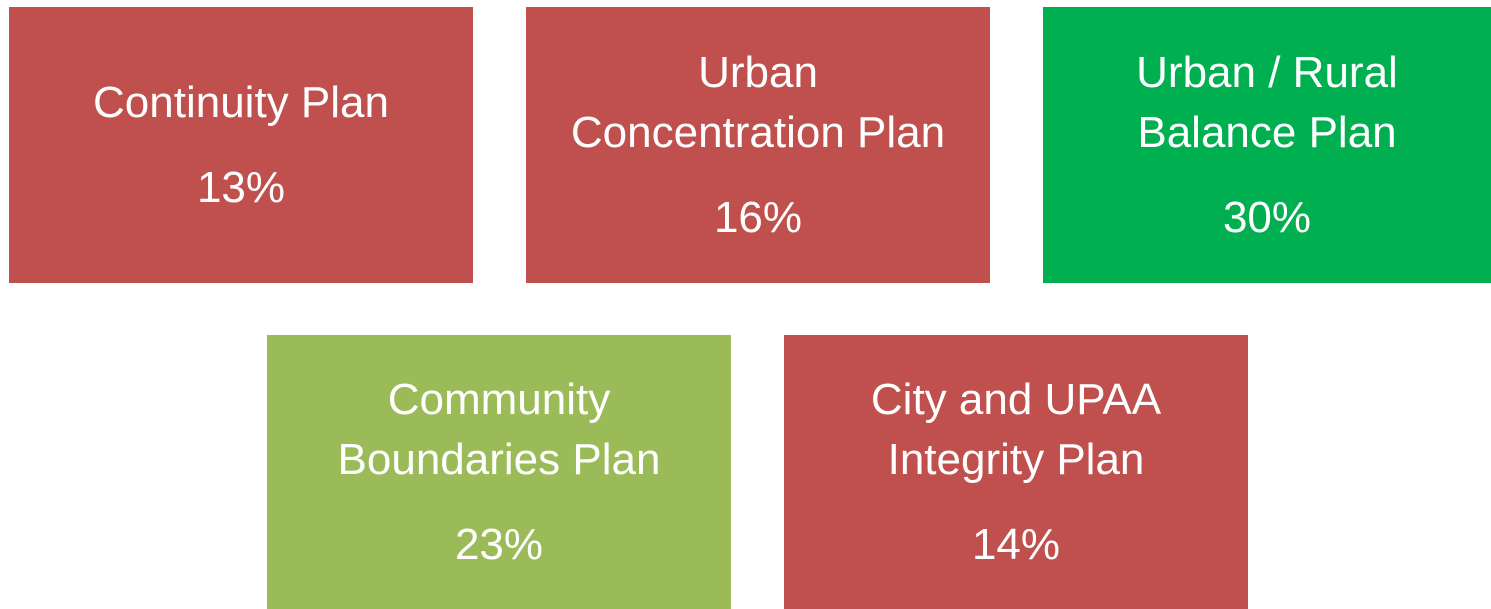 The width and height of the screenshot is (1491, 609). I want to click on plan-box: Continuity Plan 13%, so click(241, 145).